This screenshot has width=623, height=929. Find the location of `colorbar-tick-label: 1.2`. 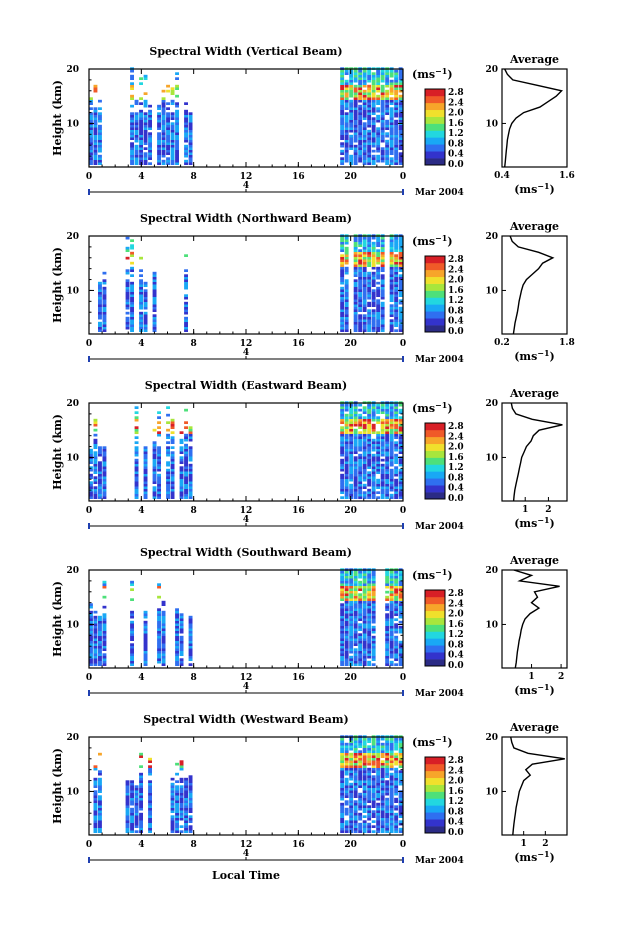

colorbar-tick-label: 1.2 is located at coordinates (456, 802).